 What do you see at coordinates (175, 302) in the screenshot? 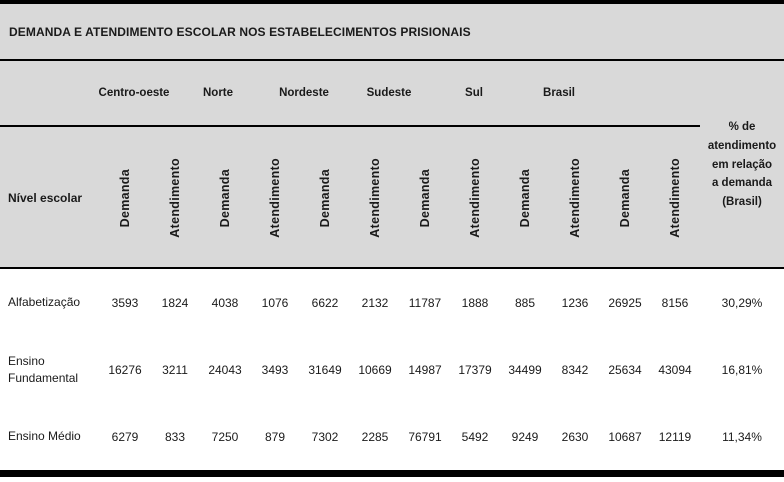
I see `value-cell: 1824` at bounding box center [175, 302].